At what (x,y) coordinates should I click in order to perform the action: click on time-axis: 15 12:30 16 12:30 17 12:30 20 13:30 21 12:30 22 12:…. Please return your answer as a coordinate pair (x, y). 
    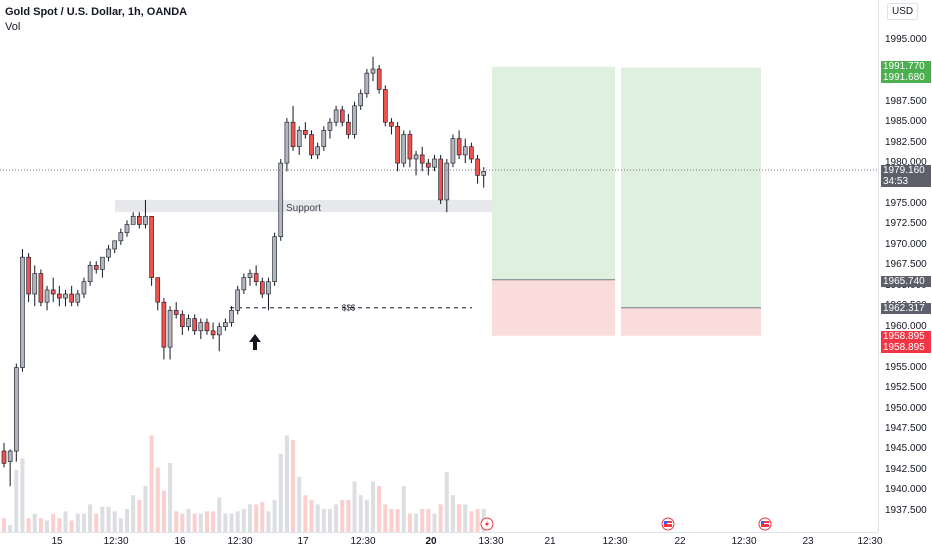
    Looking at the image, I should click on (441, 541).